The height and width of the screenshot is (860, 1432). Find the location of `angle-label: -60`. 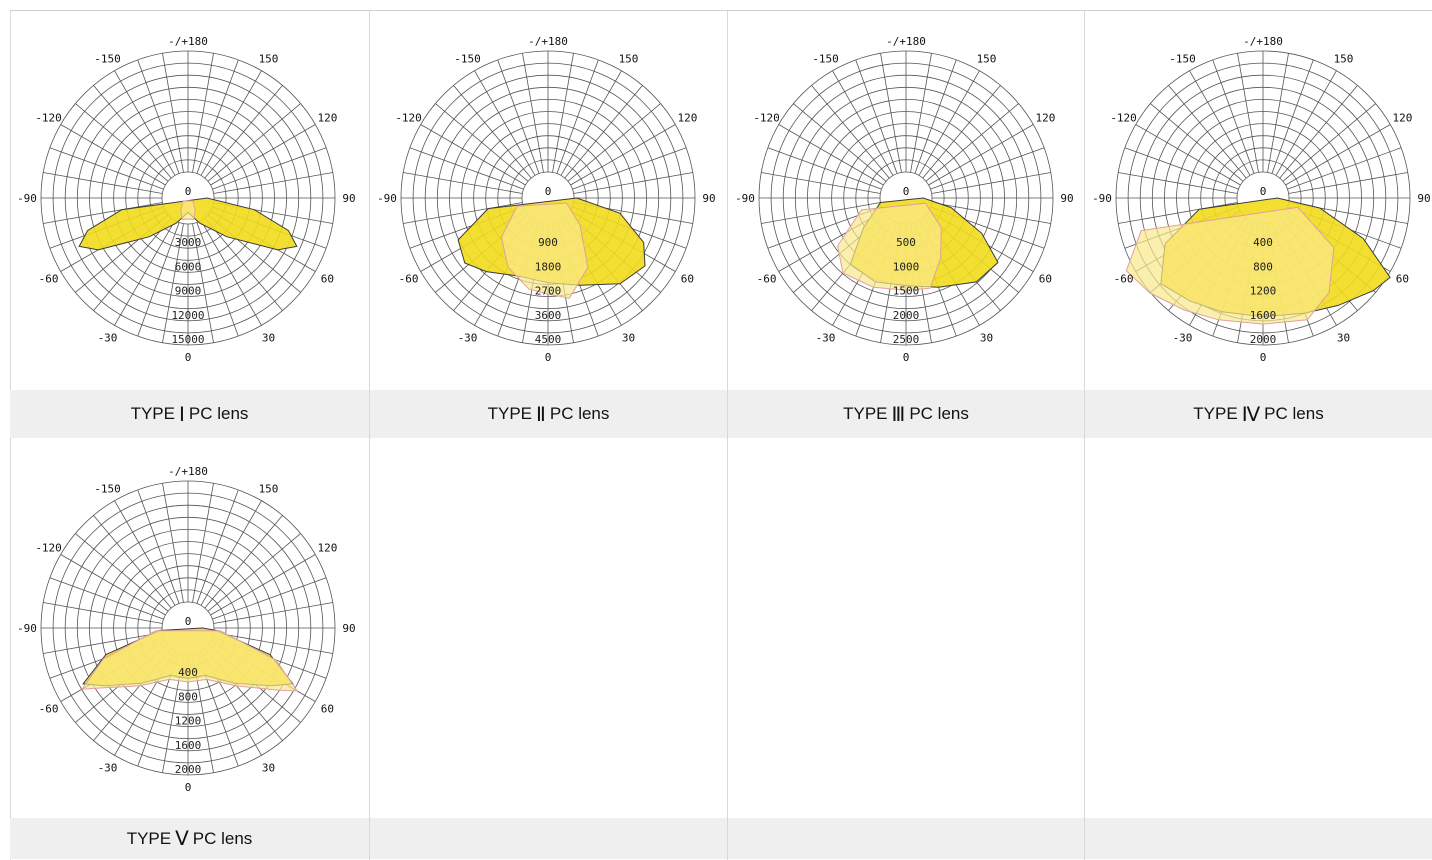

angle-label: -60 is located at coordinates (767, 279).